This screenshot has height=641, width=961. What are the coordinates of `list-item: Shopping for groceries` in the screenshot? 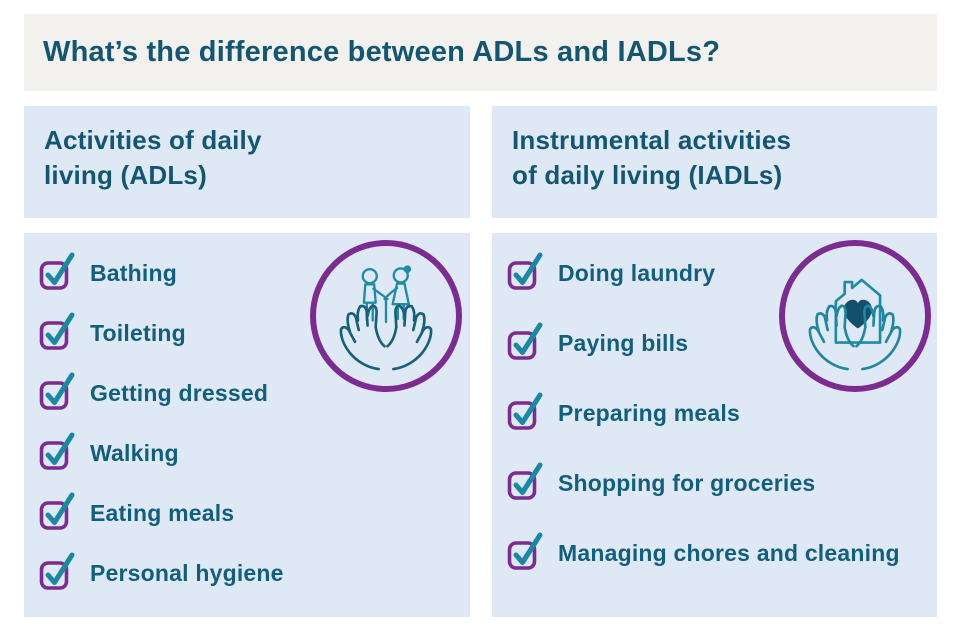 It's located at (714, 483).